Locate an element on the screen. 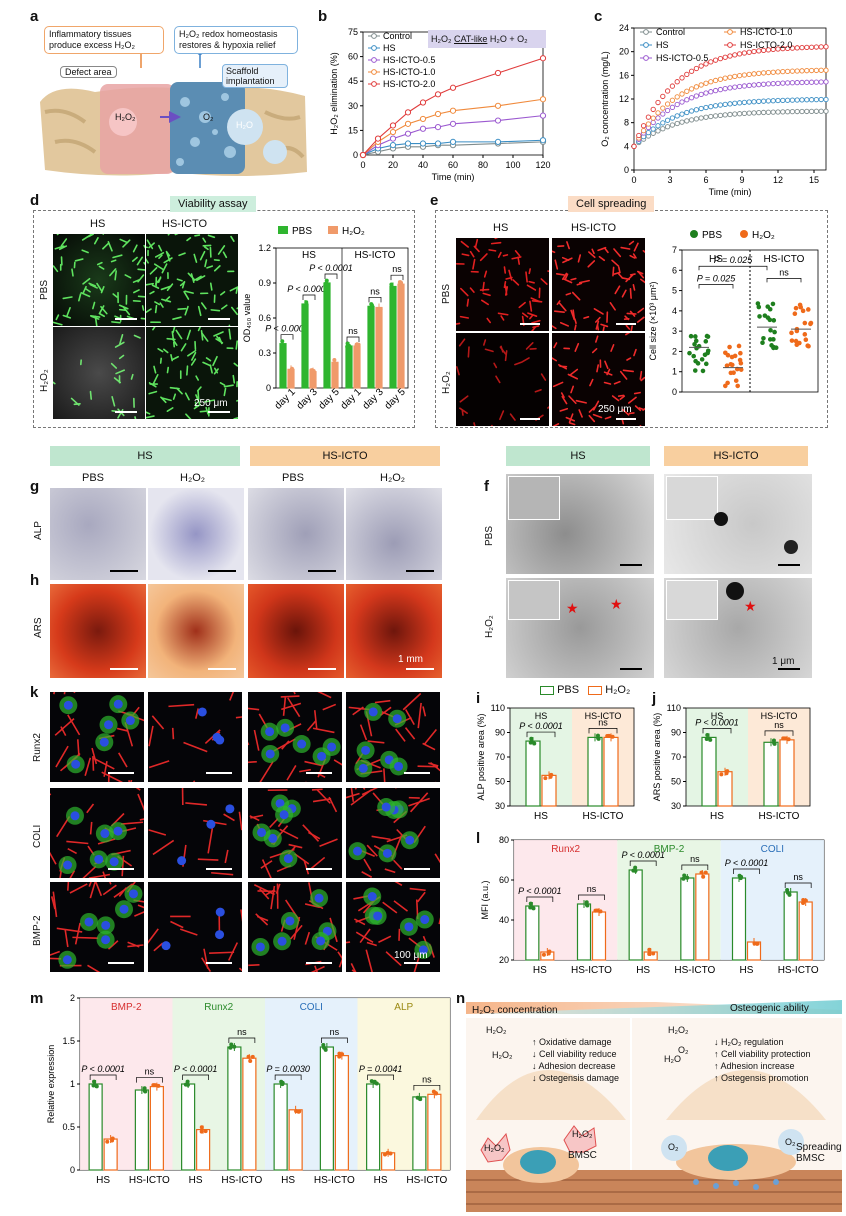  panel-letter-d: d is located at coordinates (35, 200).